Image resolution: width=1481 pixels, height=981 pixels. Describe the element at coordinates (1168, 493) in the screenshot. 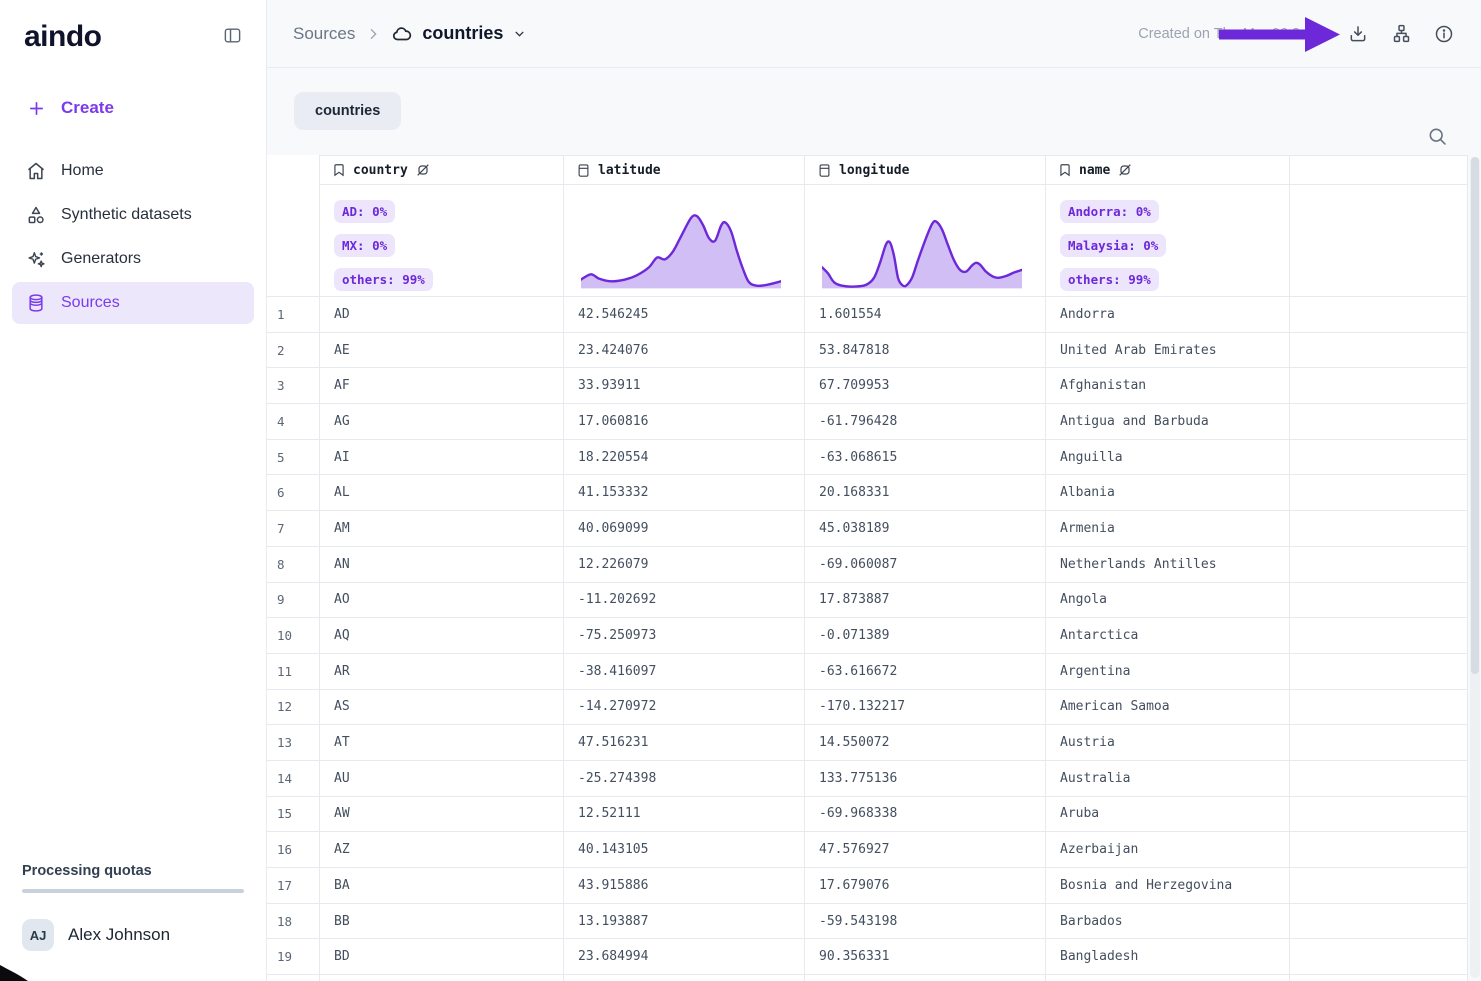

I see `name-cell: Albania` at that location.